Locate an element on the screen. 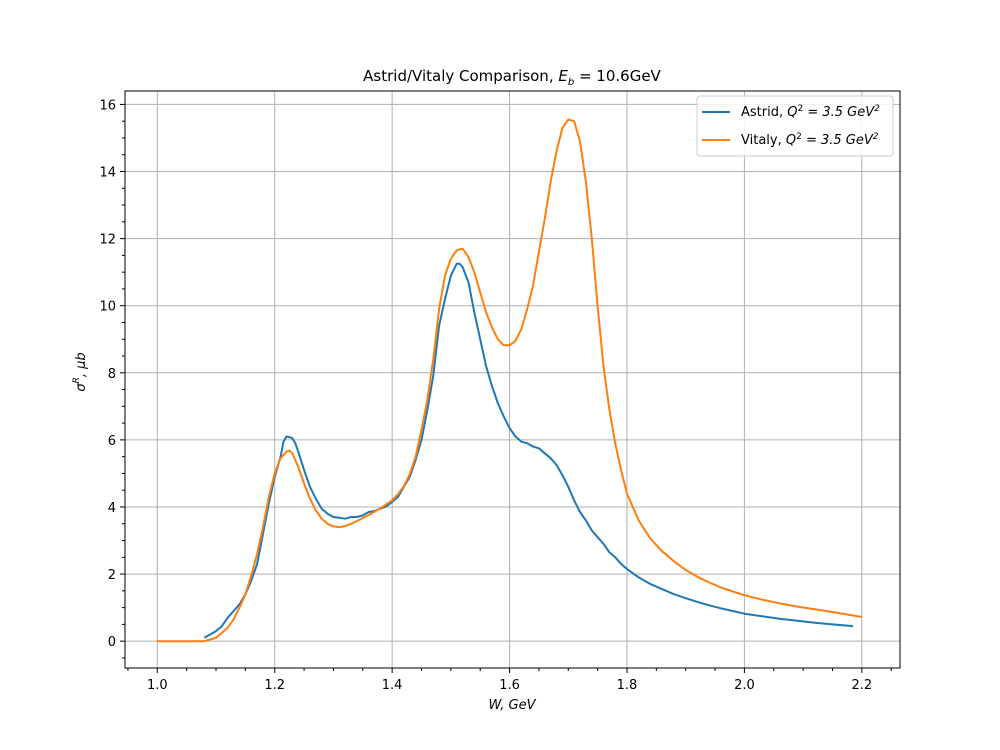 This screenshot has width=1000, height=750. y-tick-label: 8 is located at coordinates (112, 374).